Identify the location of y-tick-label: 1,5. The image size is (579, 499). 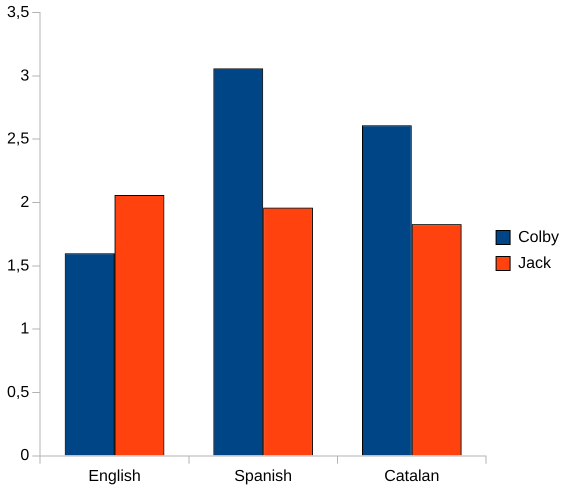
(18, 265).